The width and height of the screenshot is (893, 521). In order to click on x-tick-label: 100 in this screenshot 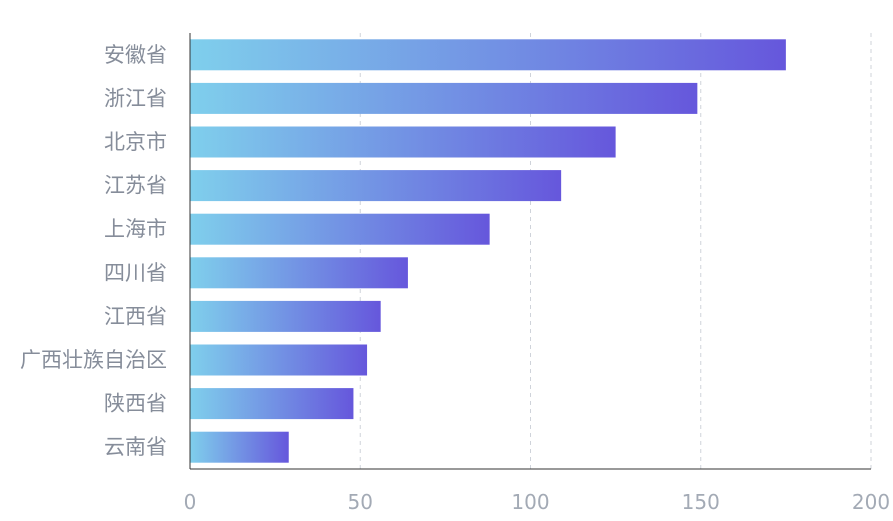, I will do `click(530, 502)`.